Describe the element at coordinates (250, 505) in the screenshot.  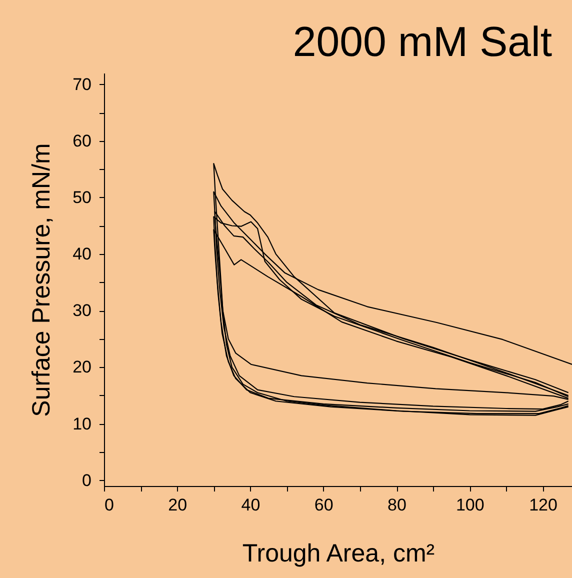
I see `x-tick-label: 40` at that location.